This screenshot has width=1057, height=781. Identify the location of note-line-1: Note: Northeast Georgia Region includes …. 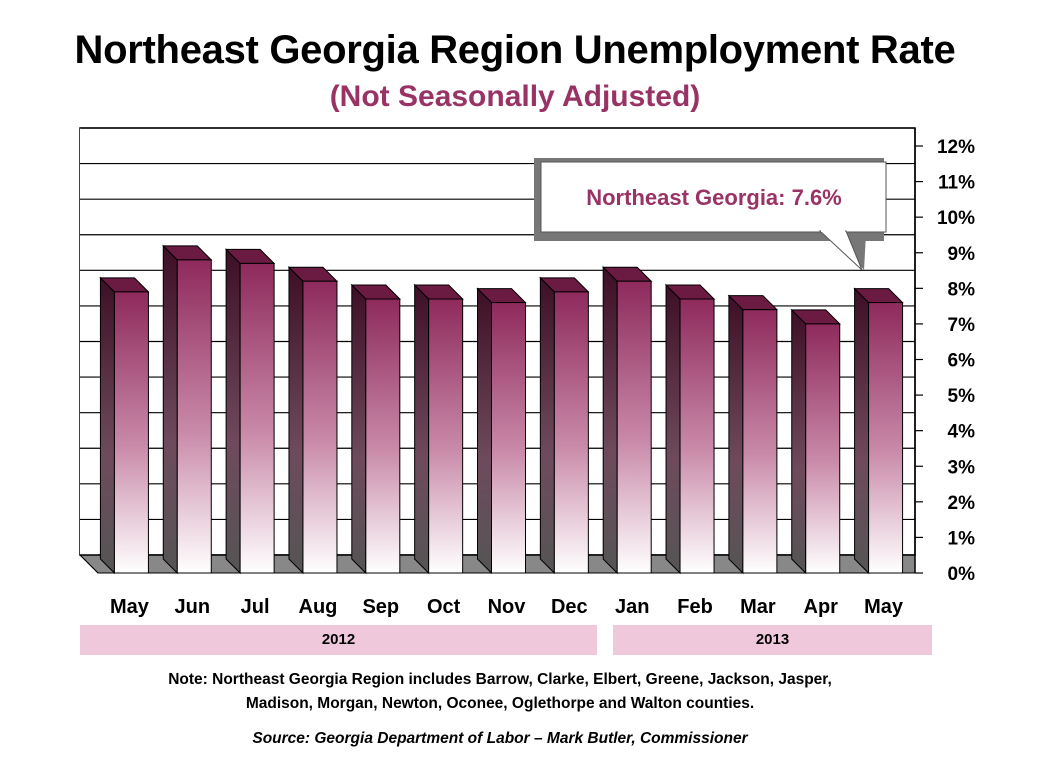
(500, 679).